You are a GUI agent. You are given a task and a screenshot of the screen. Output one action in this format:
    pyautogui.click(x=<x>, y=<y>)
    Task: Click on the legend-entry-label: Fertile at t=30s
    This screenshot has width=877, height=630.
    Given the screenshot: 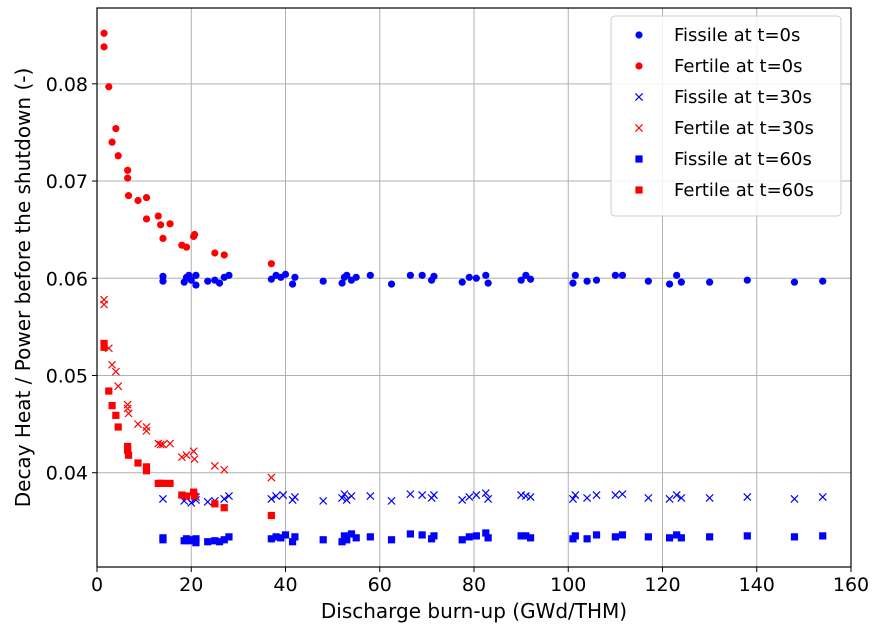 What is the action you would take?
    pyautogui.click(x=744, y=128)
    